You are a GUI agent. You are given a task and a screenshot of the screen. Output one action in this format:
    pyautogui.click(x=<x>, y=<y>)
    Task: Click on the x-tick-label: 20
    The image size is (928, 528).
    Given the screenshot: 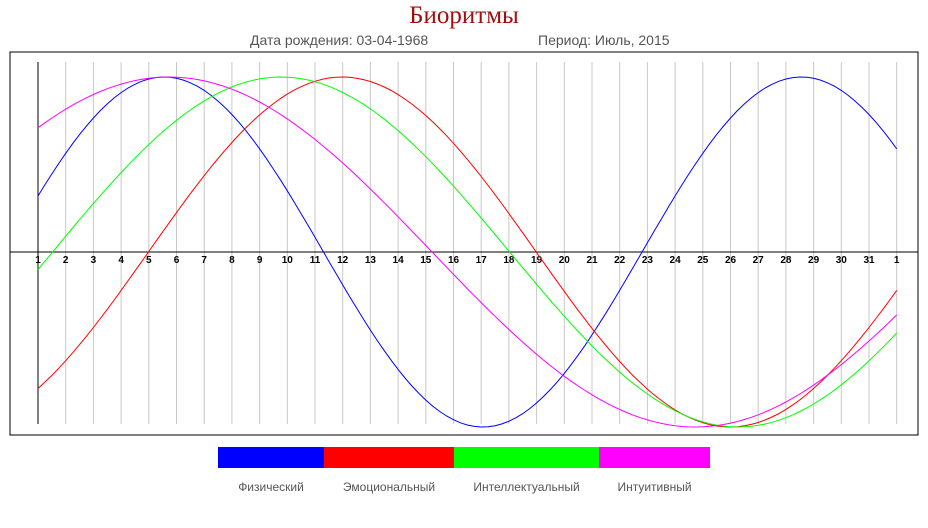 What is the action you would take?
    pyautogui.click(x=565, y=260)
    